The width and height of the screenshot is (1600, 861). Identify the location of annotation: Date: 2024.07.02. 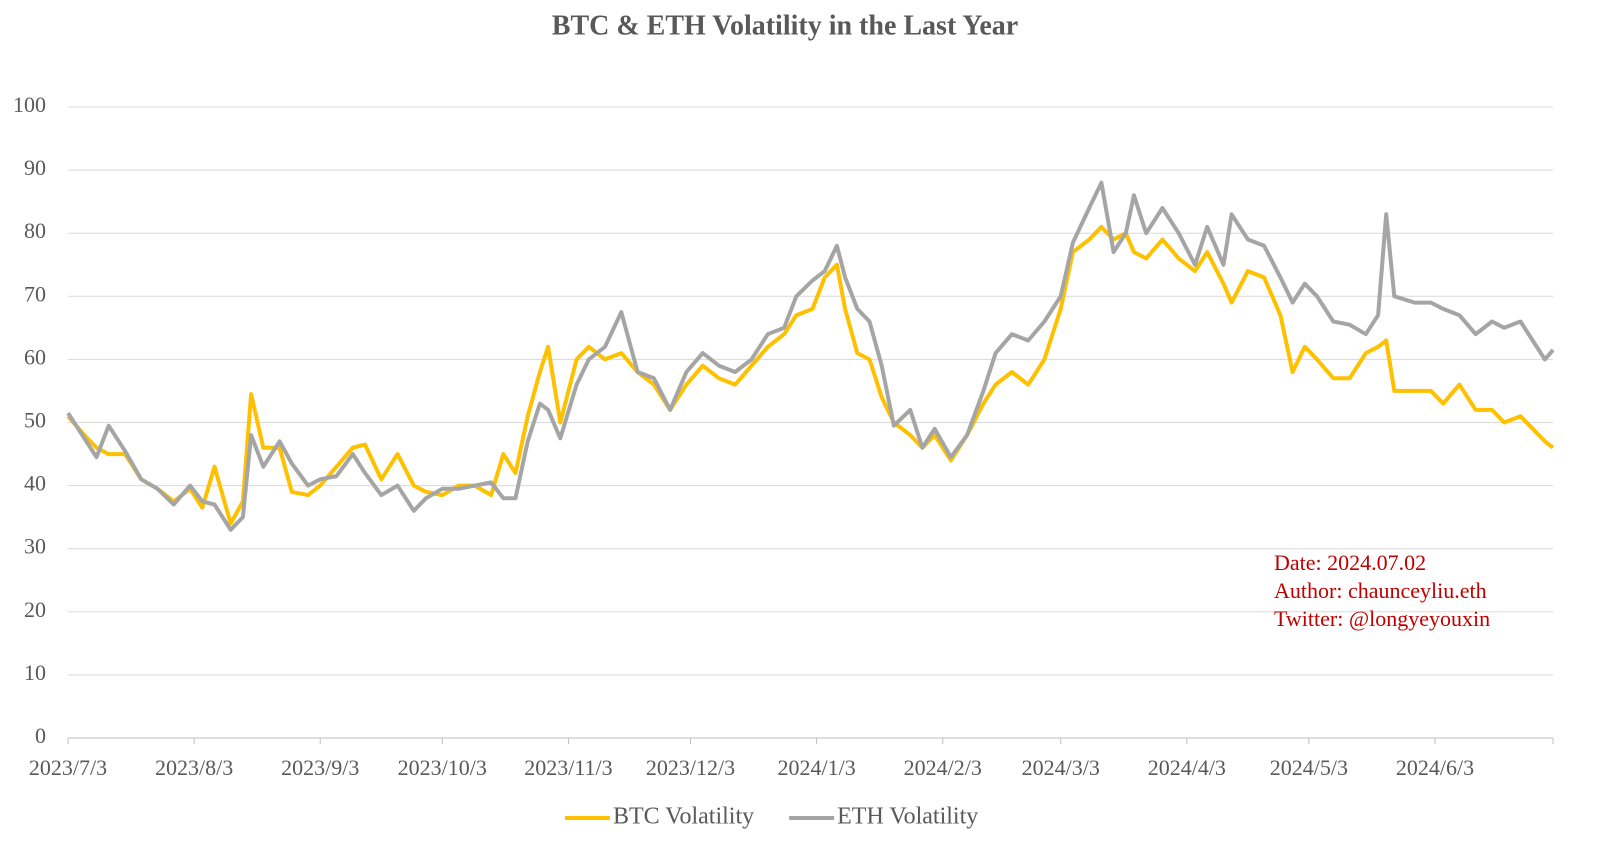
(1350, 562).